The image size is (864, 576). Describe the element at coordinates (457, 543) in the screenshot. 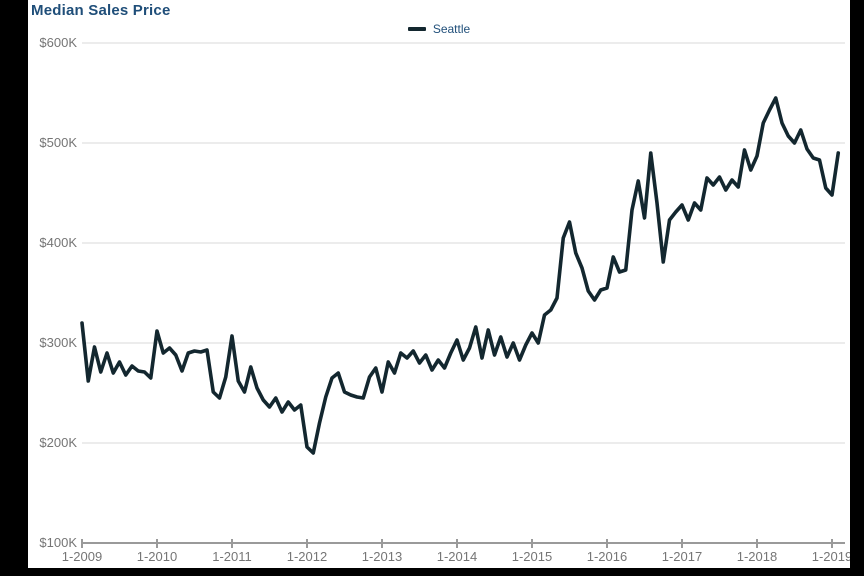

I see `x-axis-ticks` at that location.